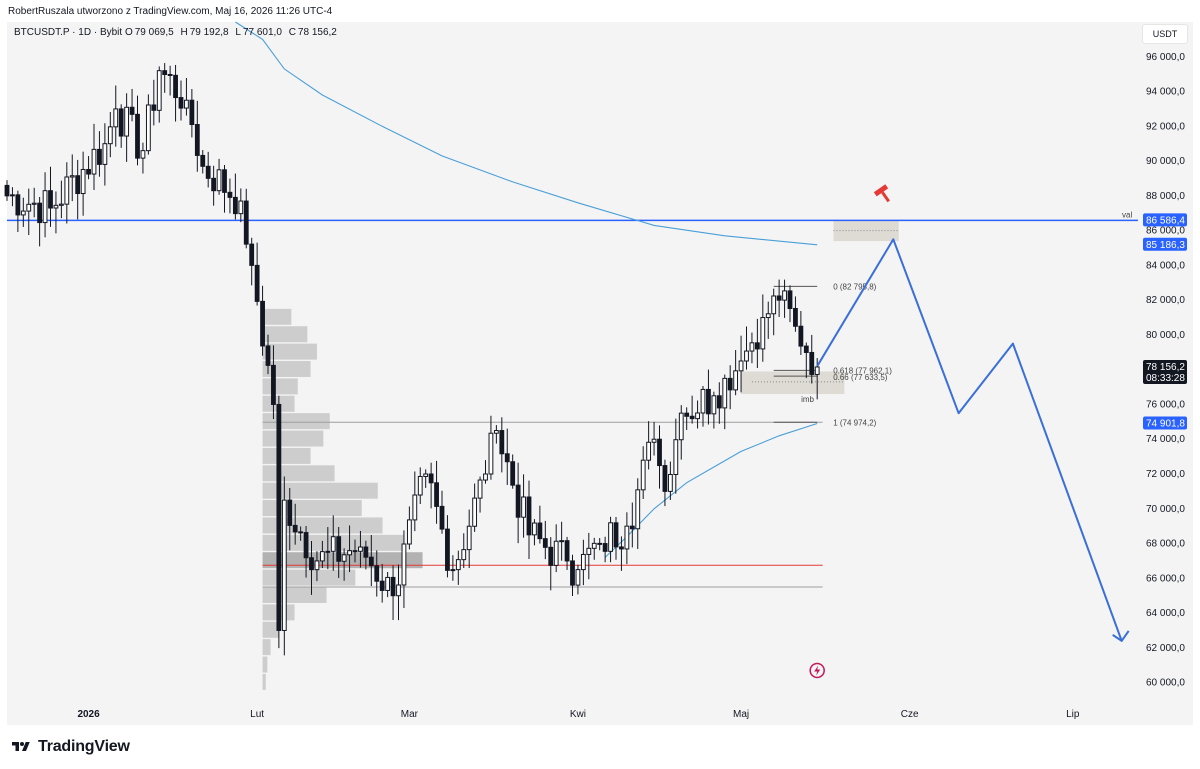 The height and width of the screenshot is (769, 1200). What do you see at coordinates (1165, 196) in the screenshot?
I see `y-axis-tick-label: 88 000,0` at bounding box center [1165, 196].